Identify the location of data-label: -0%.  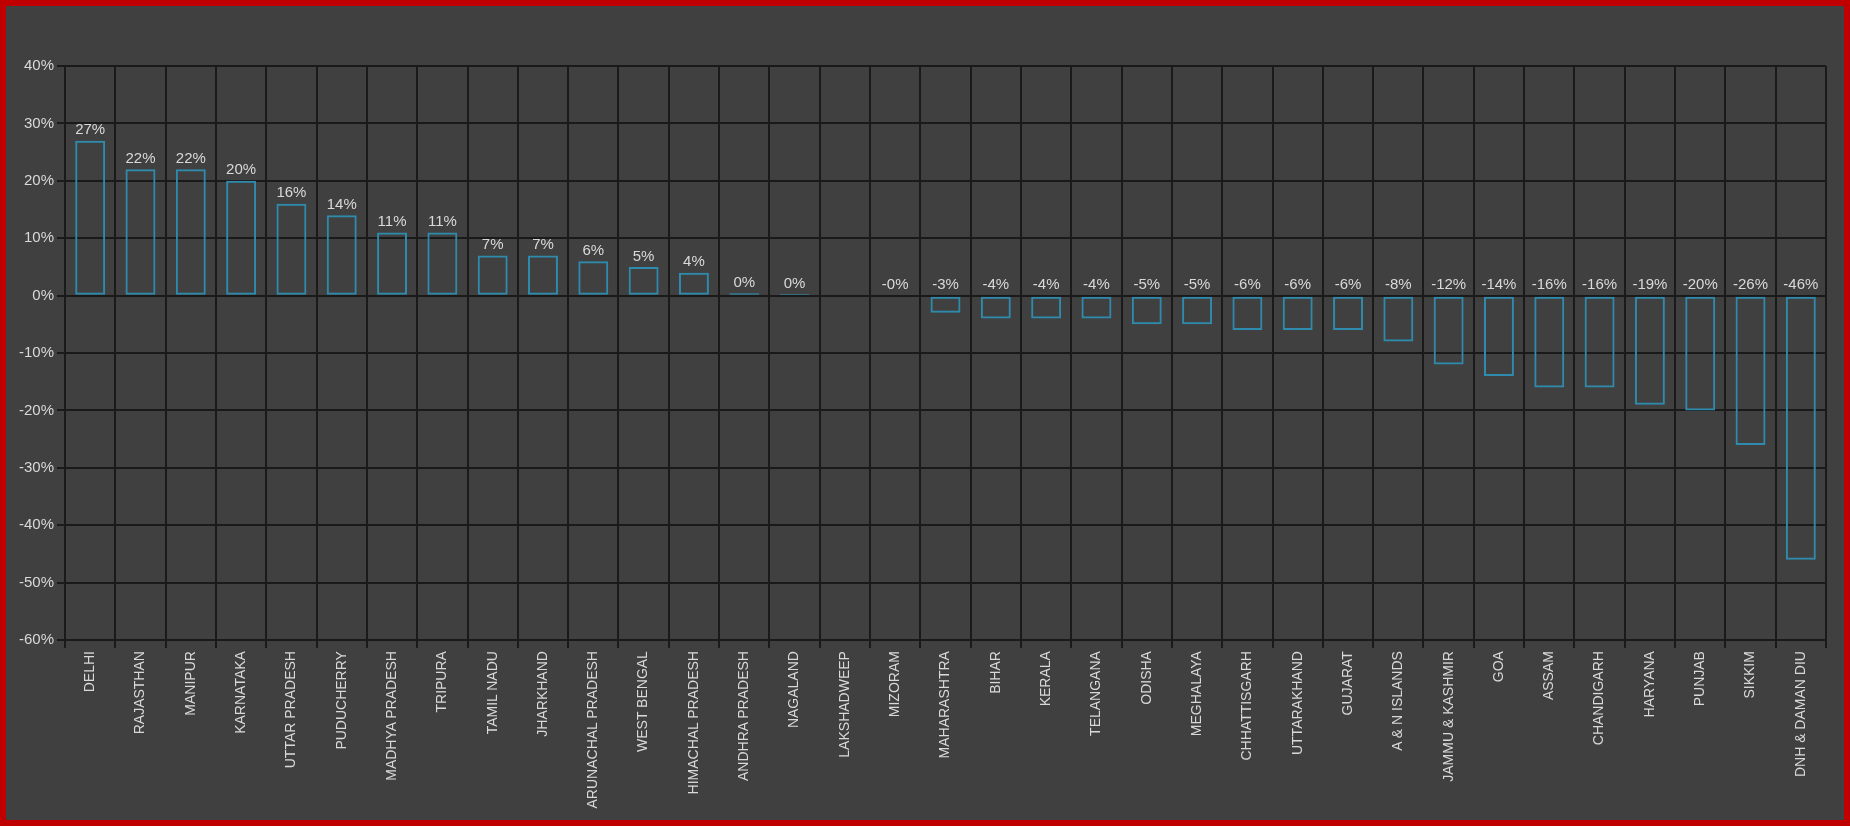
(895, 284).